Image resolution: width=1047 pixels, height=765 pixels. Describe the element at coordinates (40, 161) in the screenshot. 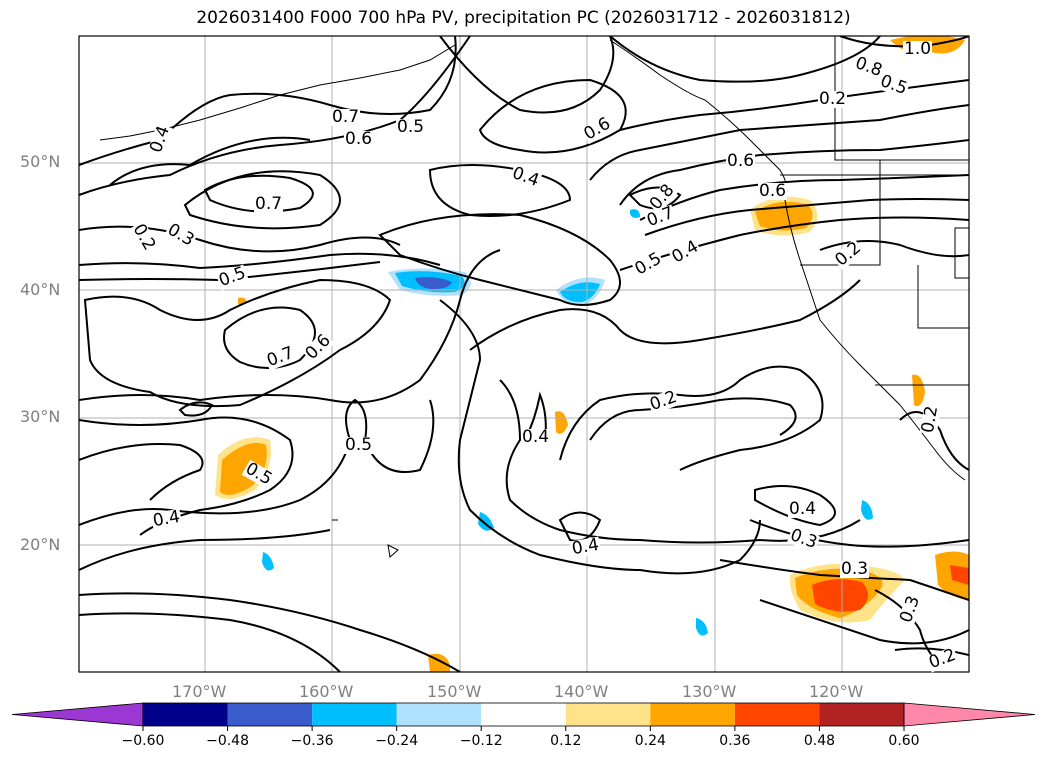

I see `lat-label-50: 50°N` at that location.